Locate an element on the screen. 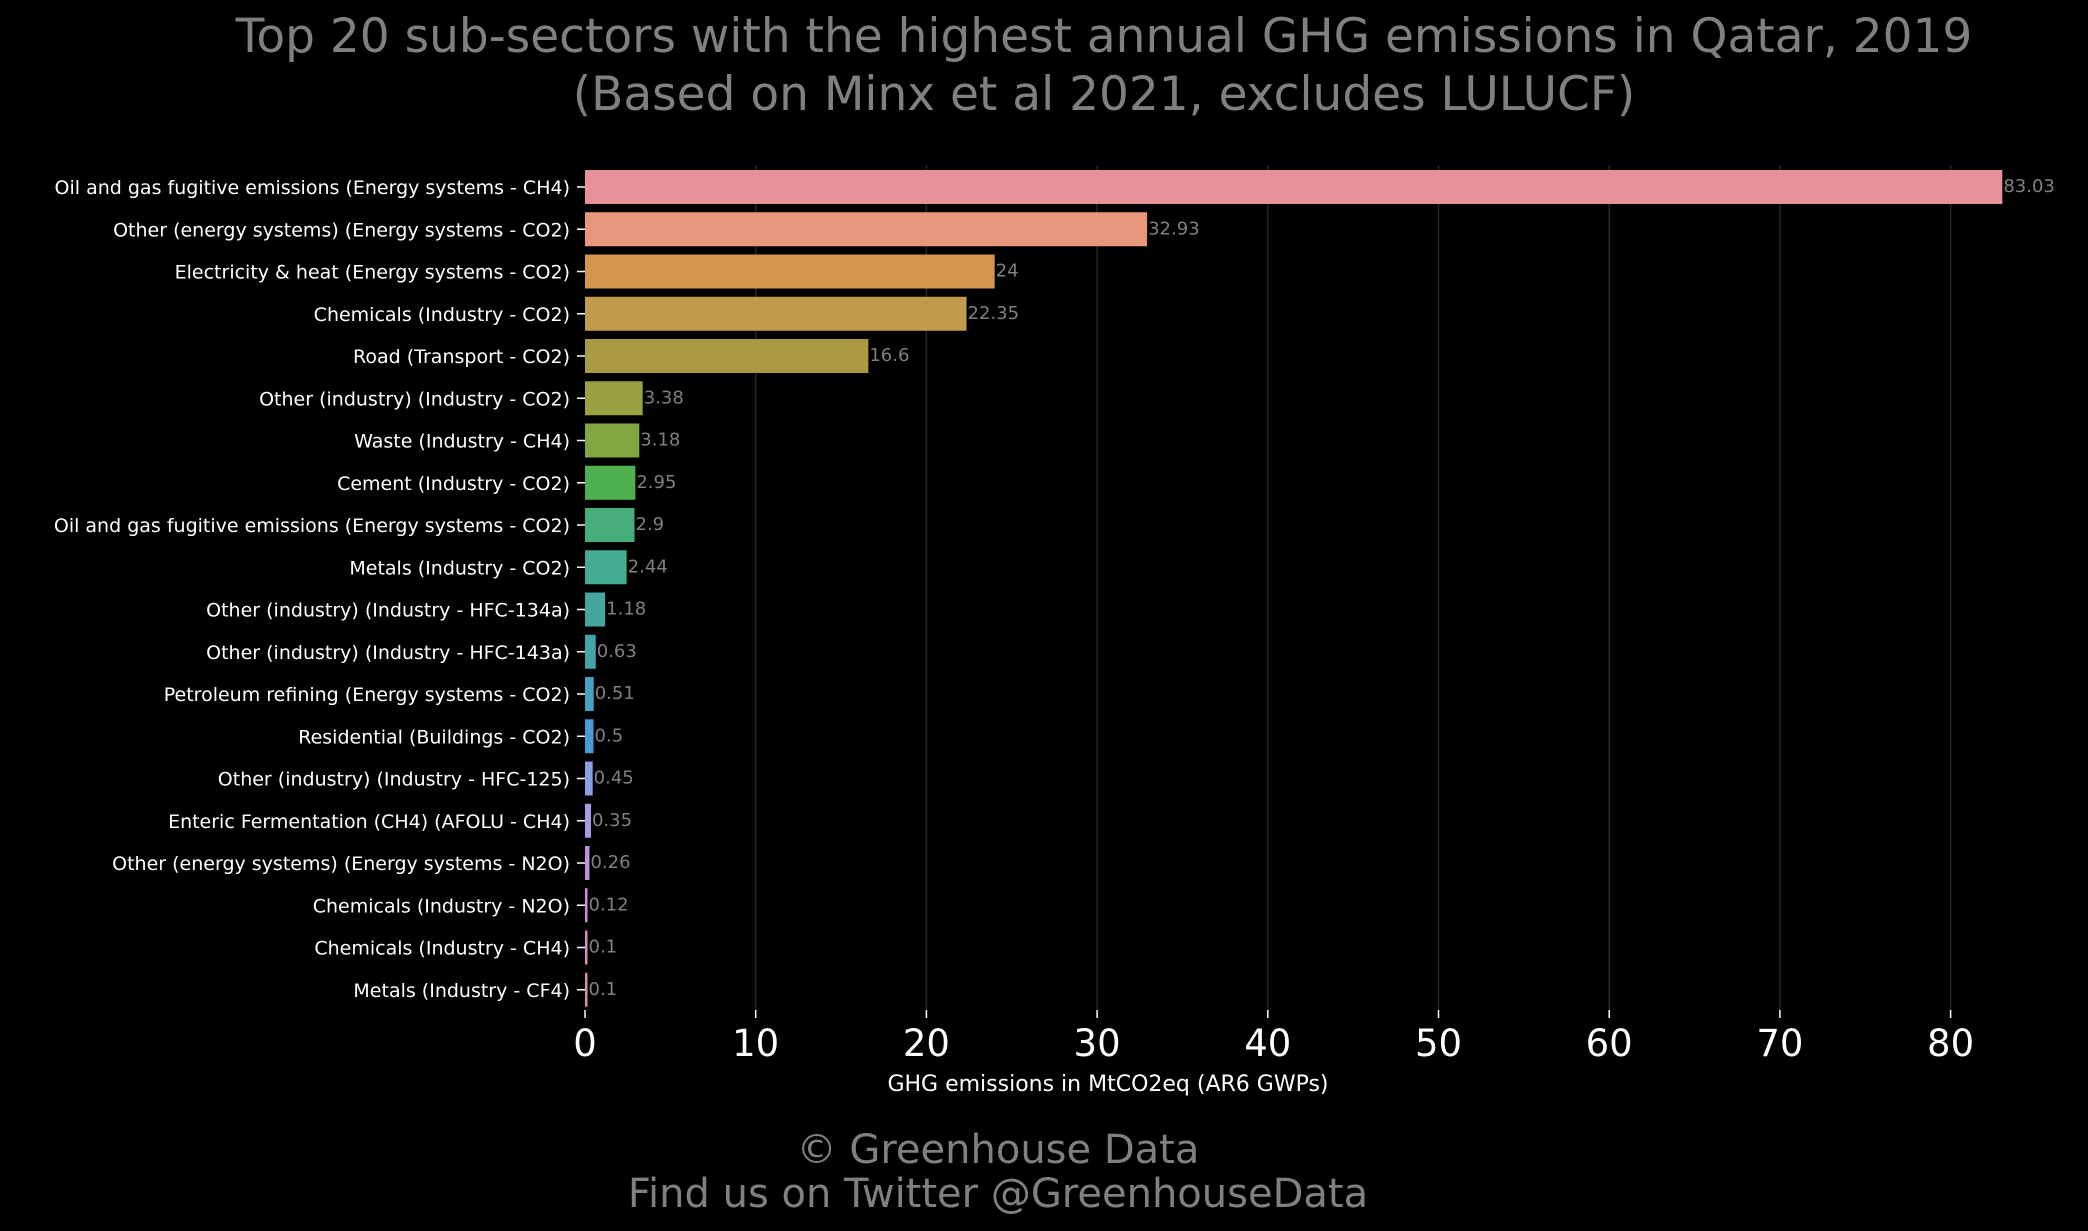  y-axis-ticks is located at coordinates (581, 588).